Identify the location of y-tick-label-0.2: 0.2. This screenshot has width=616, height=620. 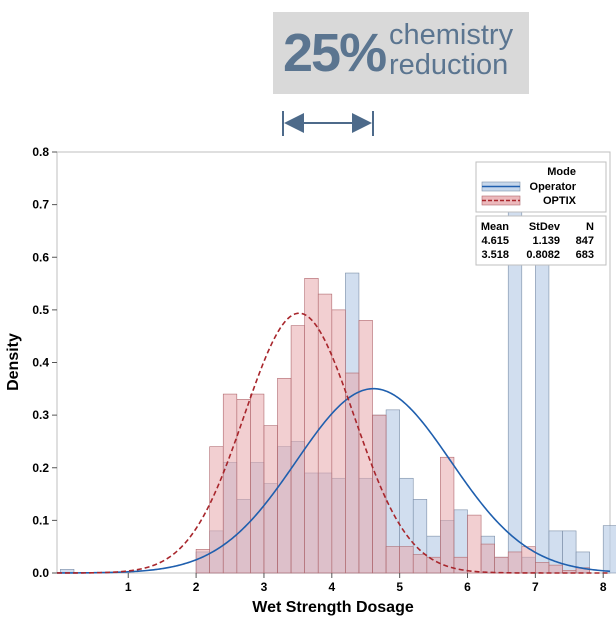
(40, 468).